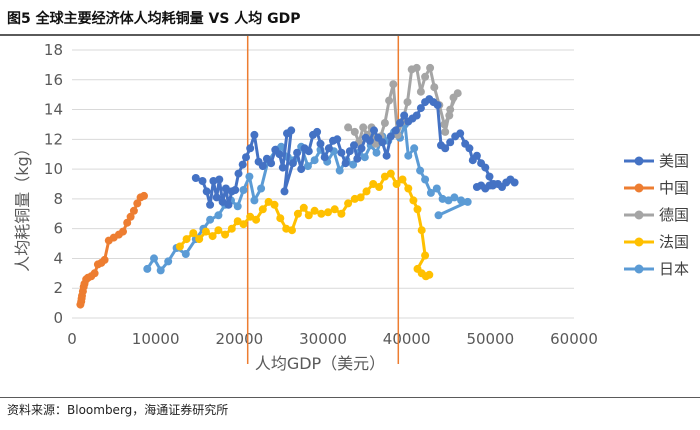 This screenshot has height=430, width=700. I want to click on y-tick-label: 4, so click(58, 258).